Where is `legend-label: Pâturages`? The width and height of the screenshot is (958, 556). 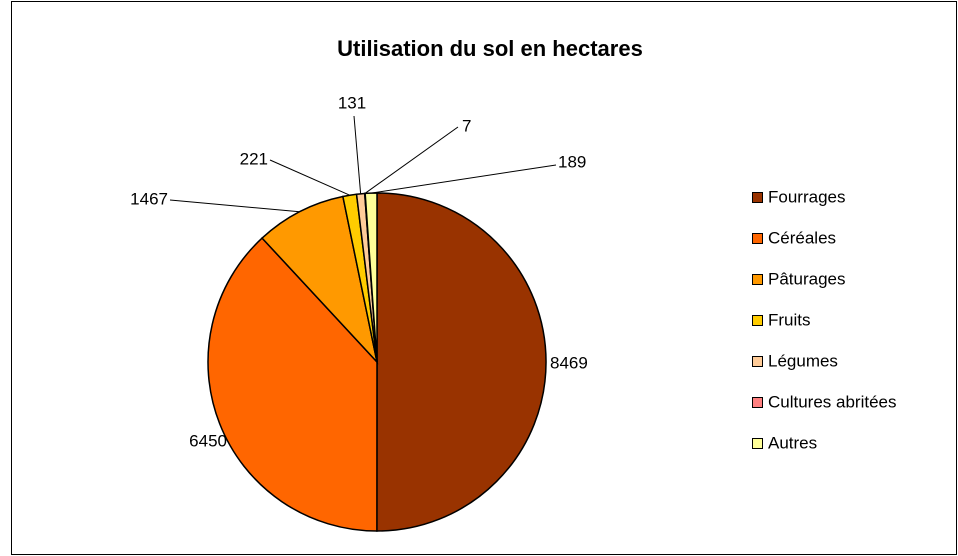 legend-label: Pâturages is located at coordinates (807, 278).